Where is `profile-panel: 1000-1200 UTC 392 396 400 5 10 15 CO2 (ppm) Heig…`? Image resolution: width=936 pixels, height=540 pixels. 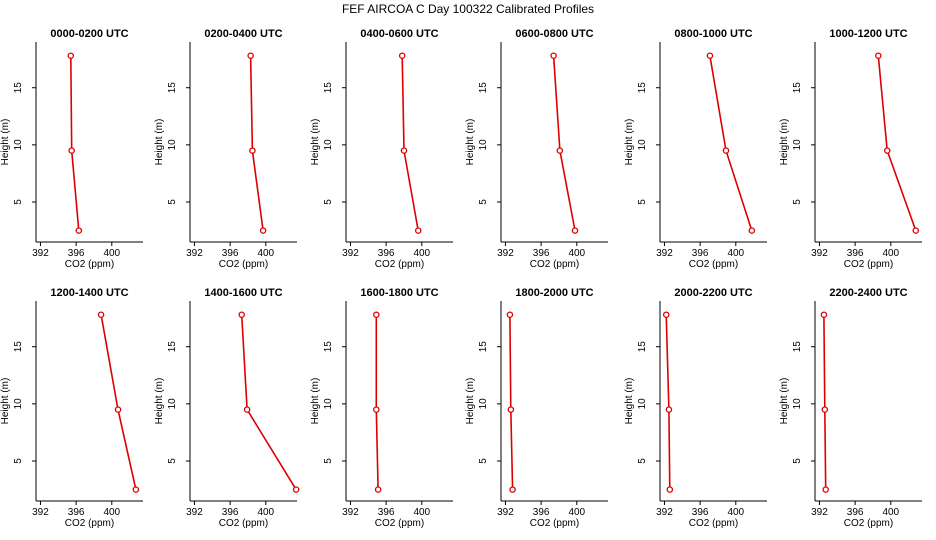
profile-panel: 1000-1200 UTC 392 396 400 5 10 15 CO2 (ppm) Heig… is located at coordinates (850, 149).